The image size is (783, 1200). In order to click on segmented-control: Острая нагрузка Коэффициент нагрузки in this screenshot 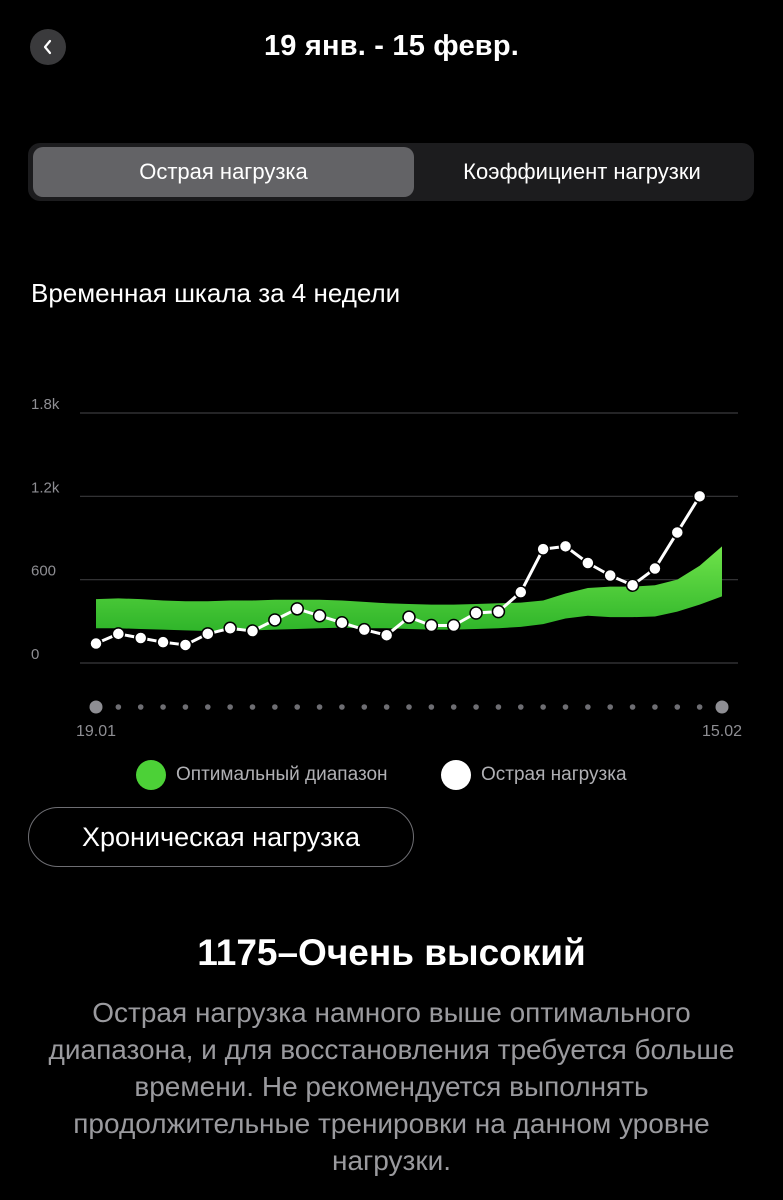, I will do `click(391, 172)`.